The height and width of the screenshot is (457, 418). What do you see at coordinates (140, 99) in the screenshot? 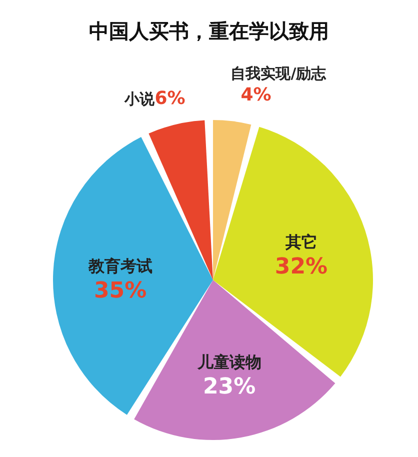
I see `slice-label: 小说` at bounding box center [140, 99].